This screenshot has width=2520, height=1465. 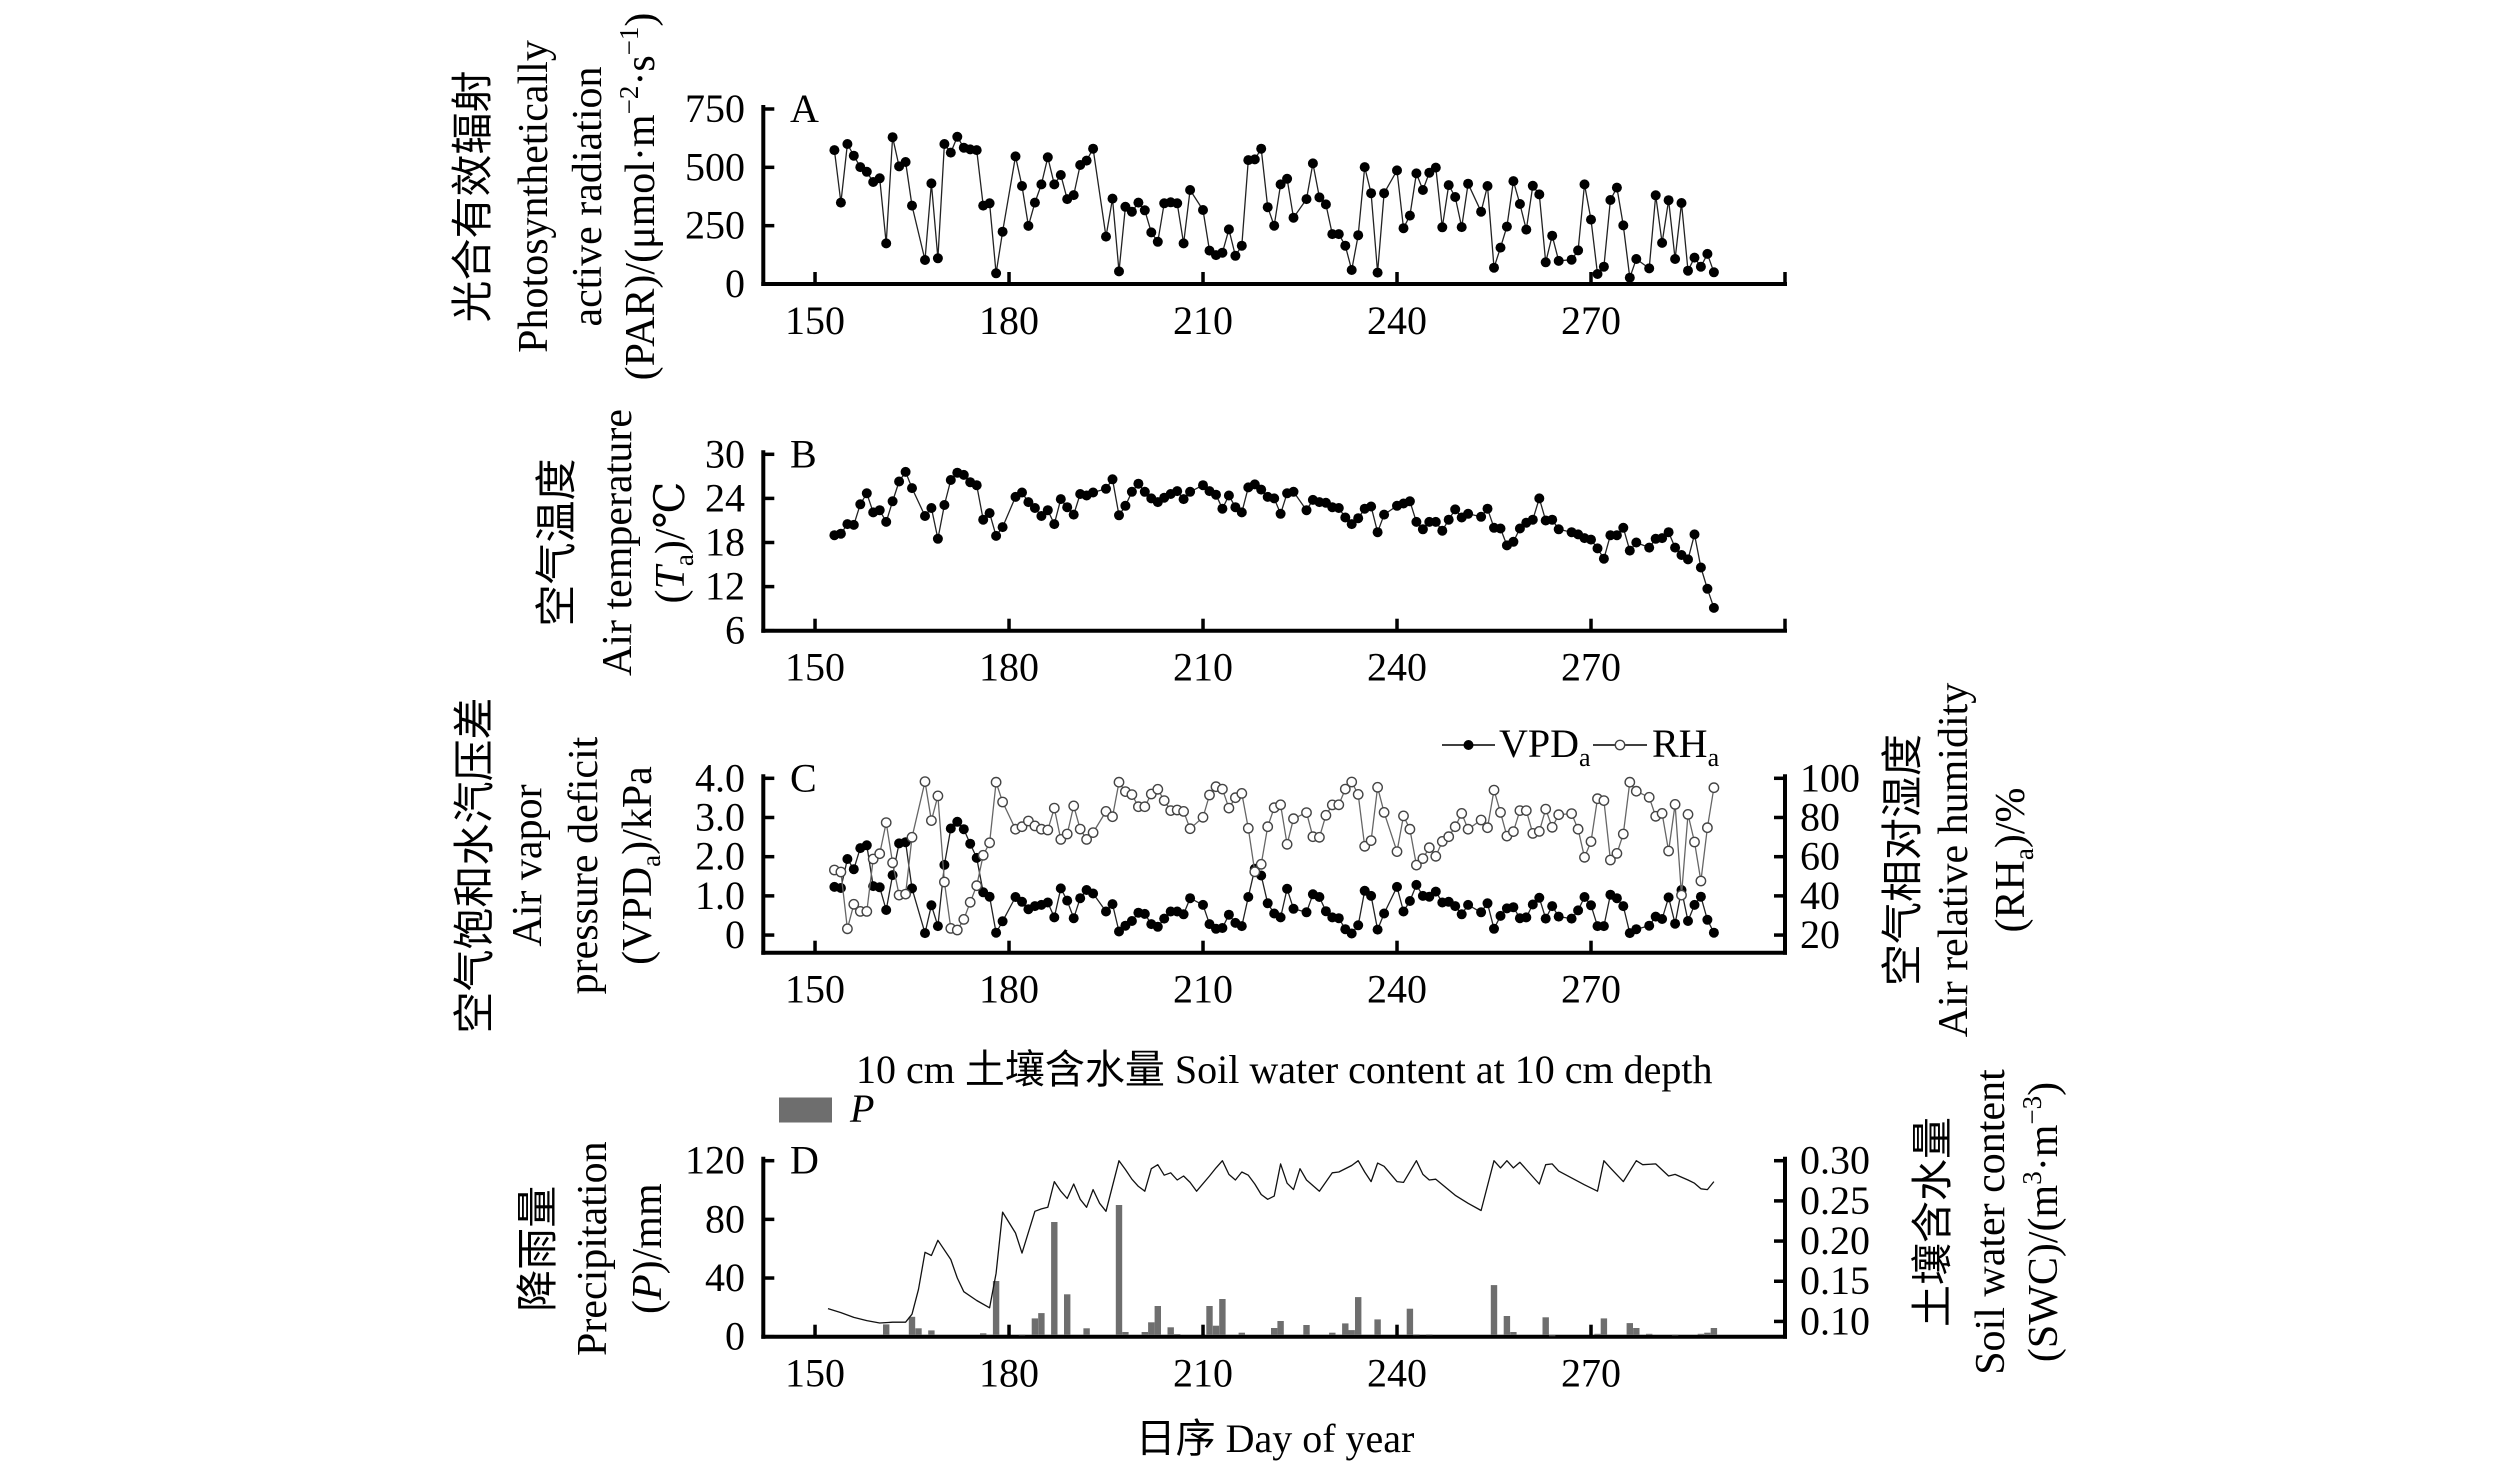 I want to click on y-axis-title-line: 光合有效辐射, so click(x=474, y=196).